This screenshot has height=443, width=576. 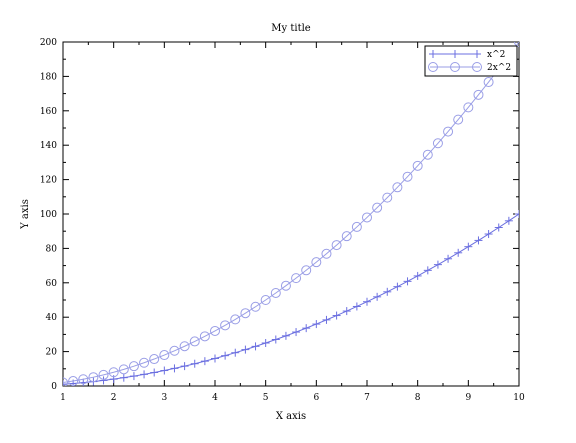 I want to click on y-tick-label: 80, so click(x=52, y=249).